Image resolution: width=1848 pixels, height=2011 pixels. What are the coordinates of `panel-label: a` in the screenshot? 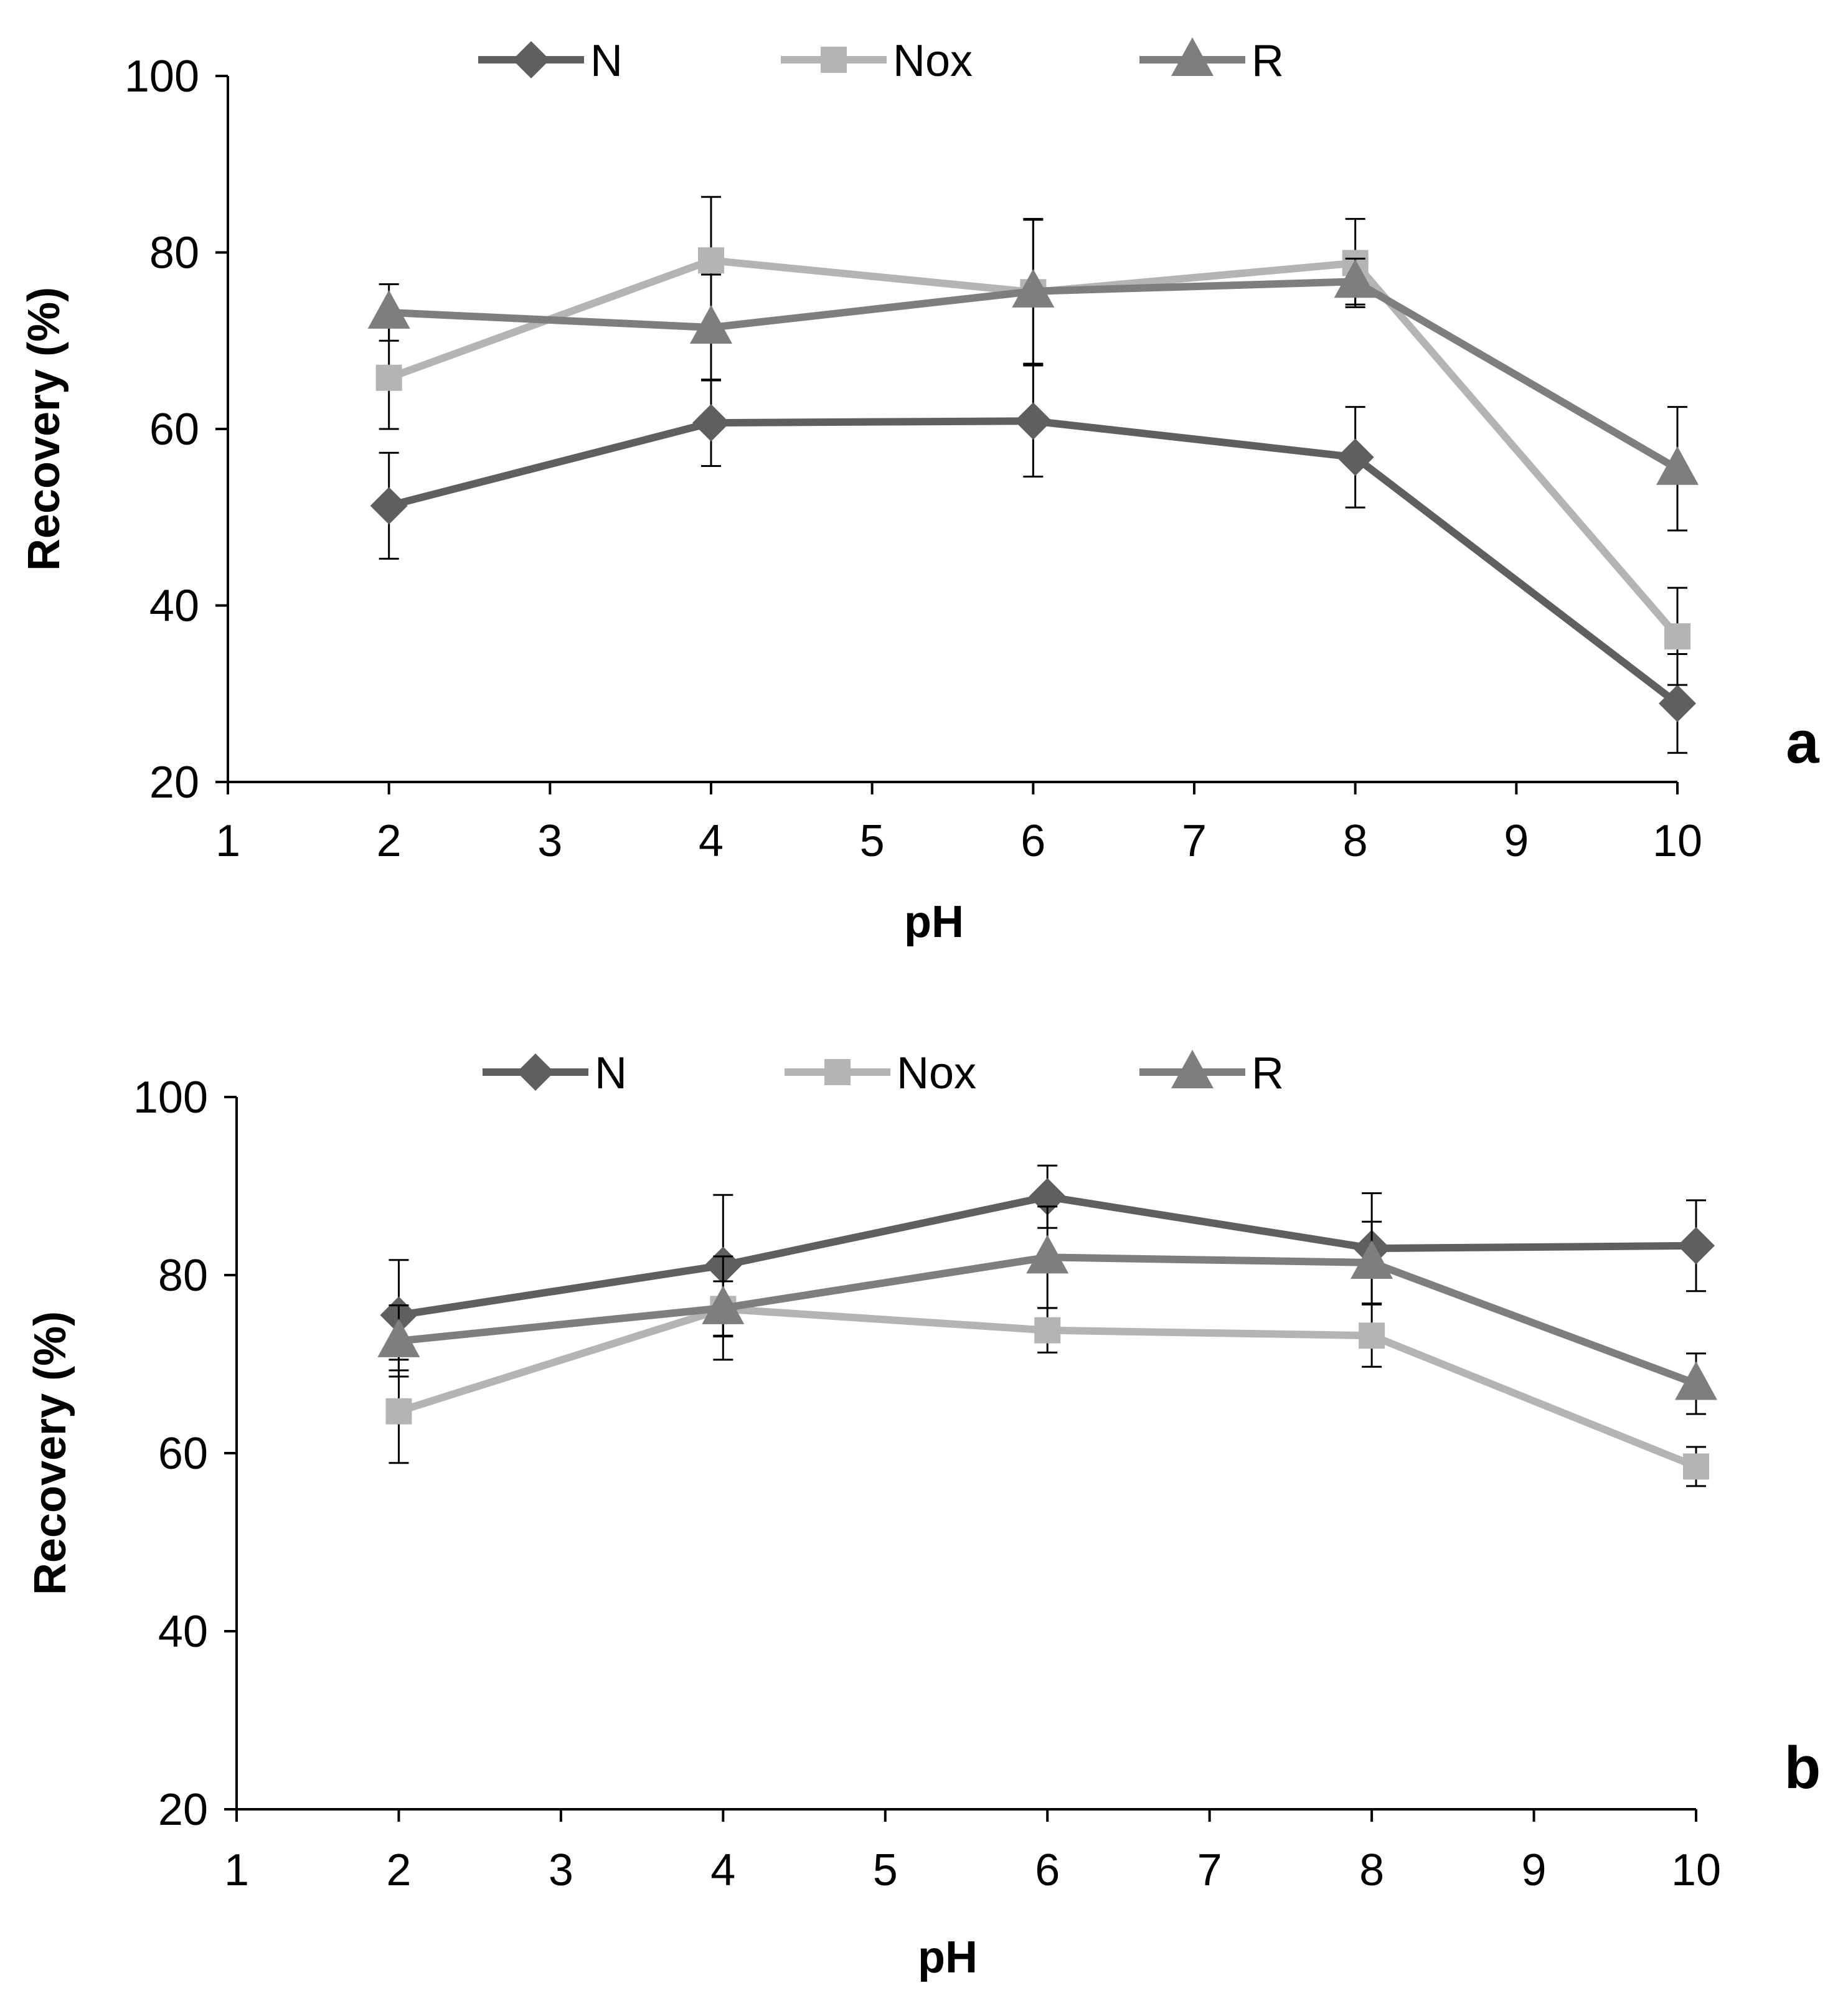 It's located at (1802, 742).